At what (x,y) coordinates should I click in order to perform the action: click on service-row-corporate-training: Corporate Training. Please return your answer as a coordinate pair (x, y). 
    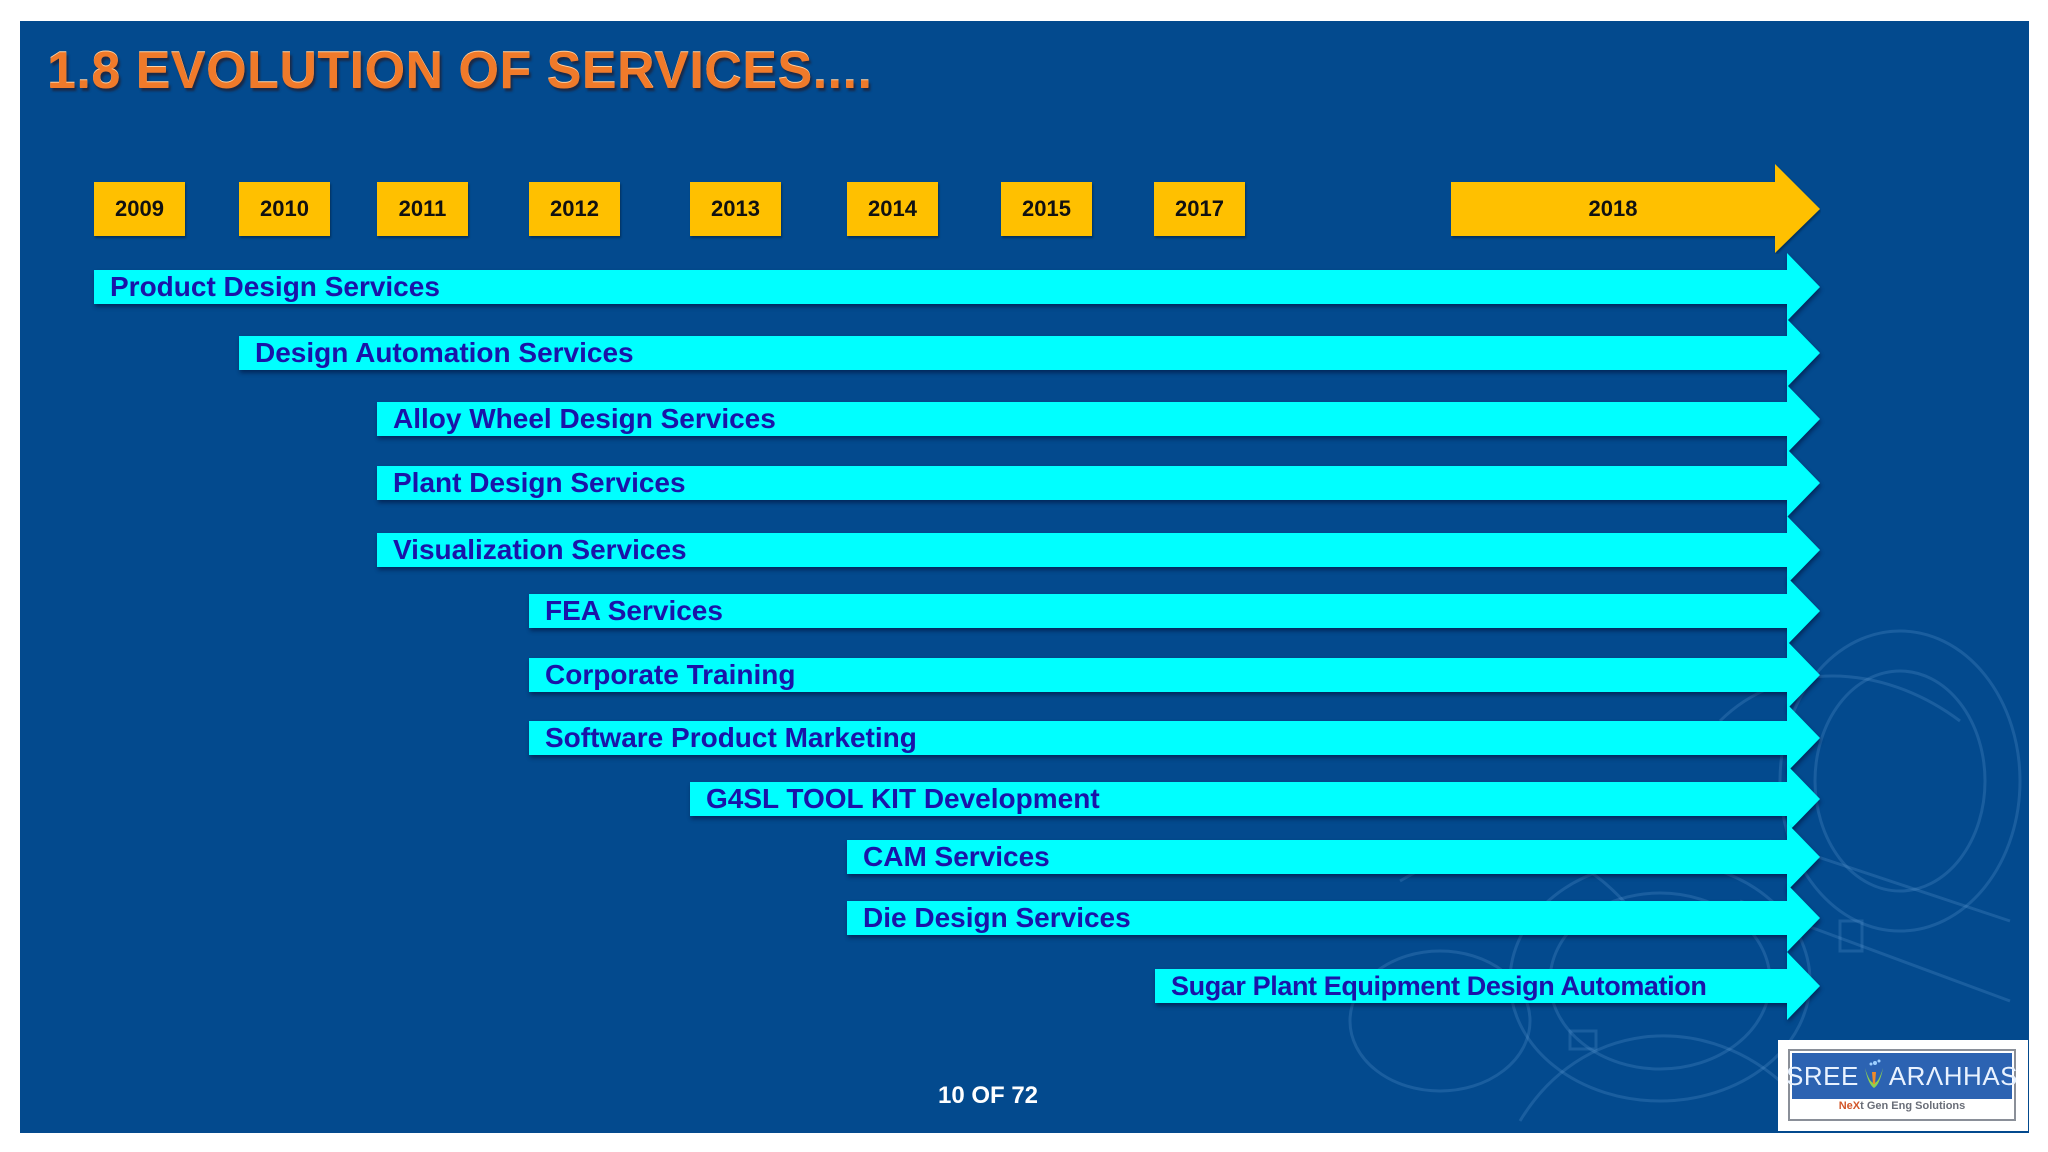
    Looking at the image, I should click on (1176, 675).